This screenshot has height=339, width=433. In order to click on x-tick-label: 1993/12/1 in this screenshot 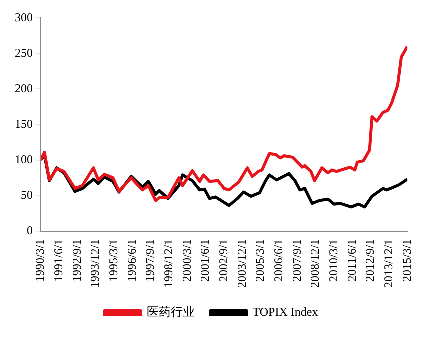, I will do `click(95, 263)`.